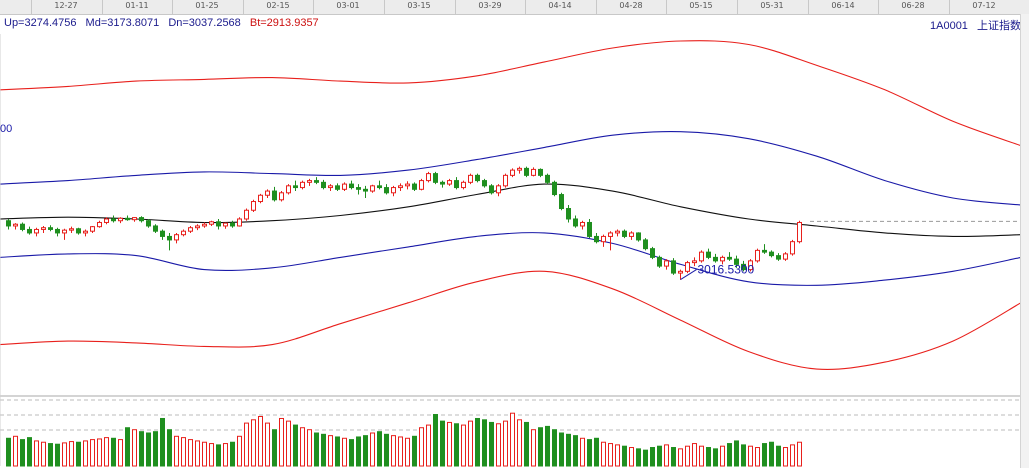 This screenshot has width=1029, height=468. What do you see at coordinates (726, 270) in the screenshot?
I see `low-annotation-label: 3016.5300` at bounding box center [726, 270].